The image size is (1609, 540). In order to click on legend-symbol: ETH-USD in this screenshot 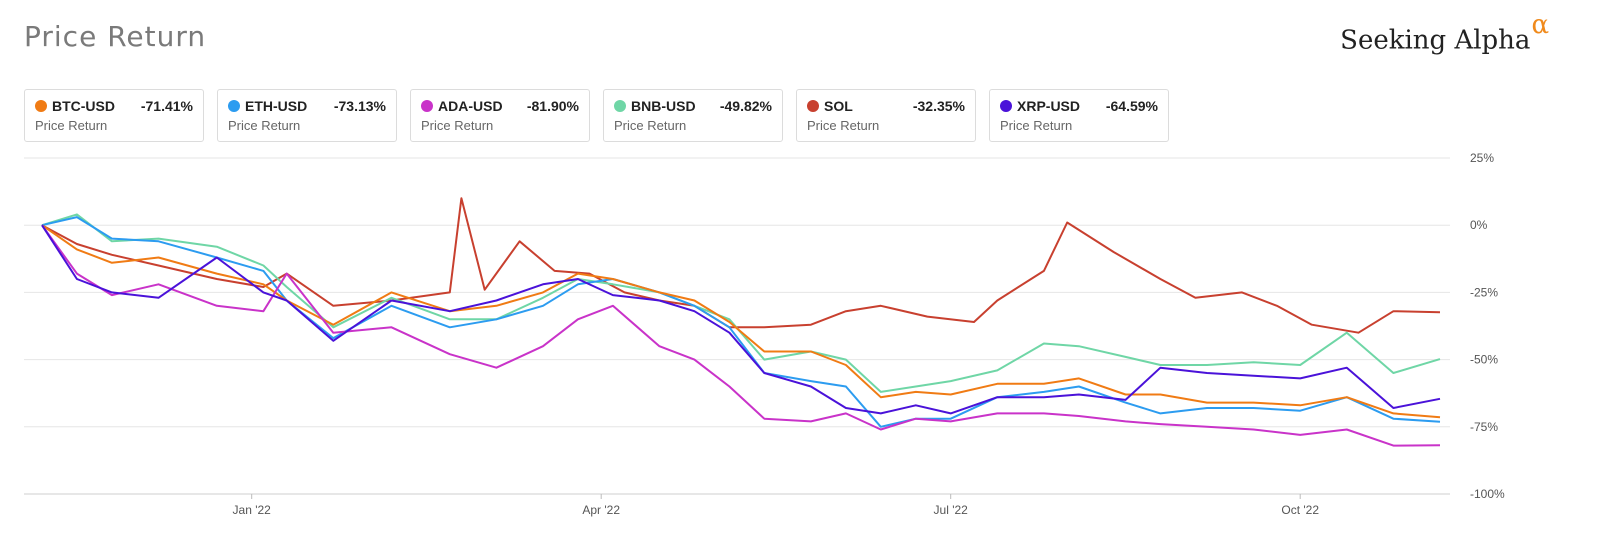, I will do `click(276, 106)`.